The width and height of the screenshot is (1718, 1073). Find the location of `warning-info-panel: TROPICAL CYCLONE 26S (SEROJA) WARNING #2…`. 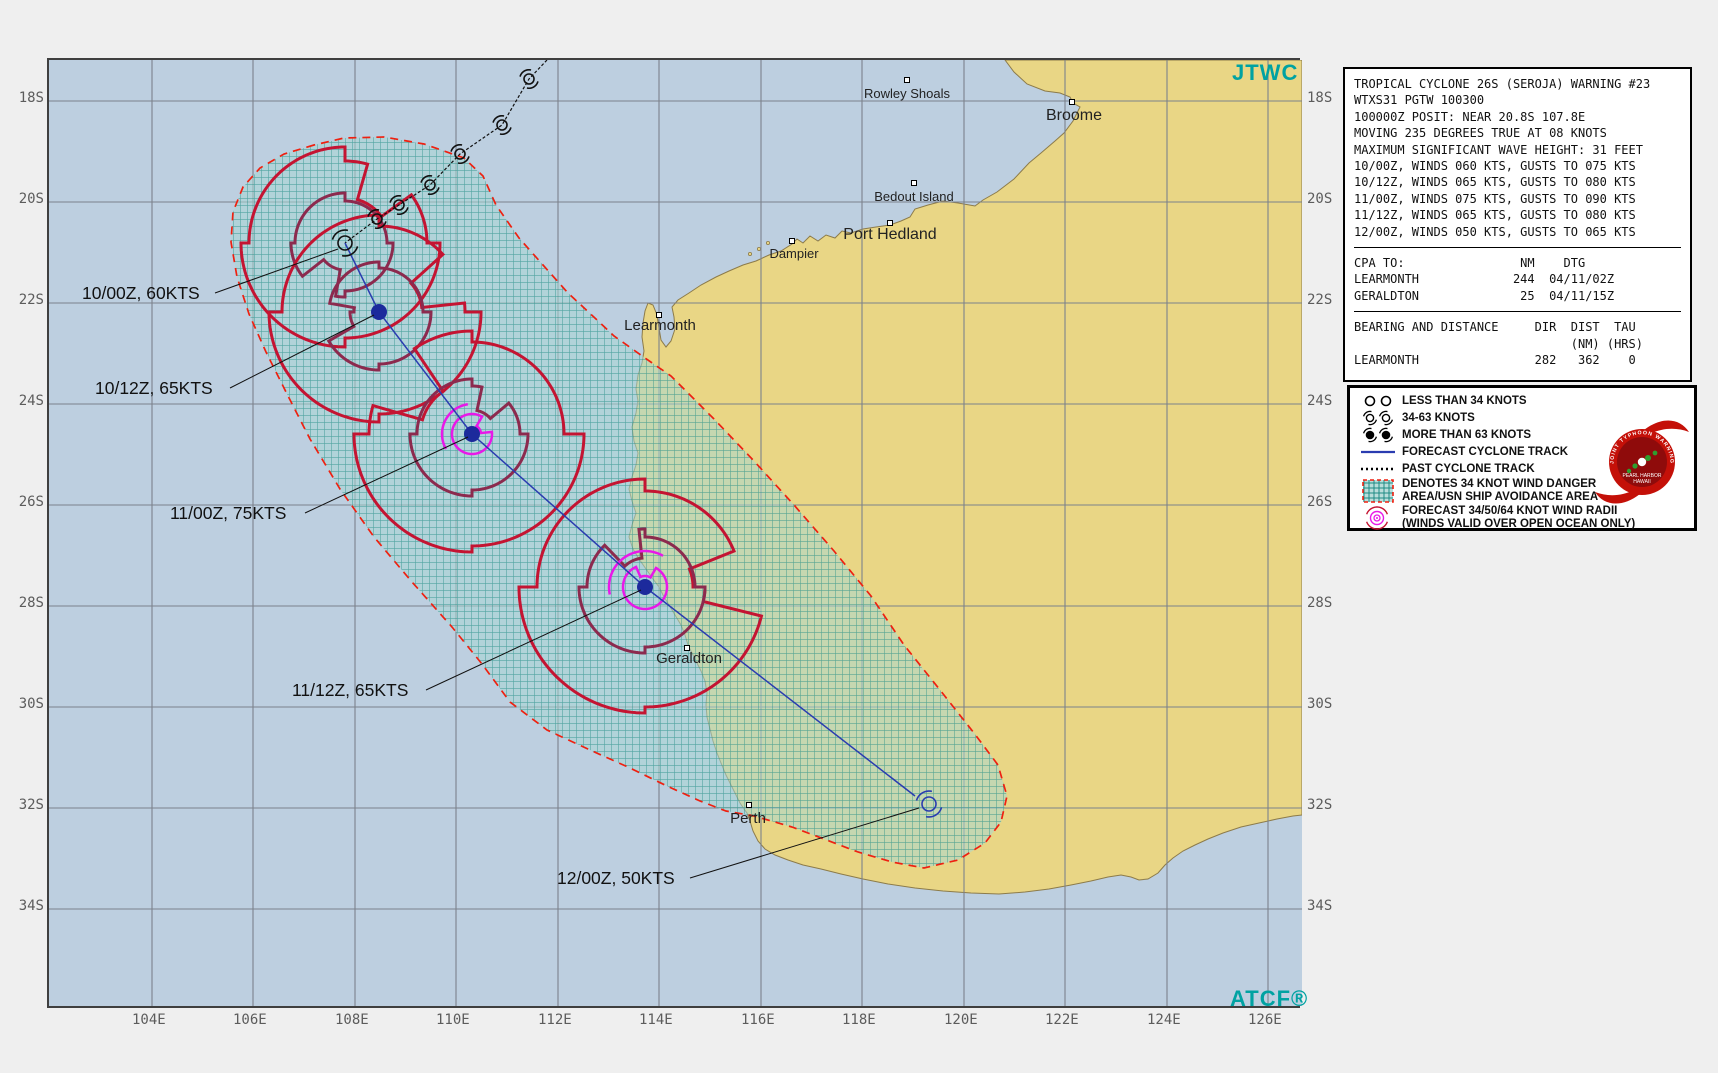

warning-info-panel: TROPICAL CYCLONE 26S (SEROJA) WARNING #2… is located at coordinates (1517, 224).